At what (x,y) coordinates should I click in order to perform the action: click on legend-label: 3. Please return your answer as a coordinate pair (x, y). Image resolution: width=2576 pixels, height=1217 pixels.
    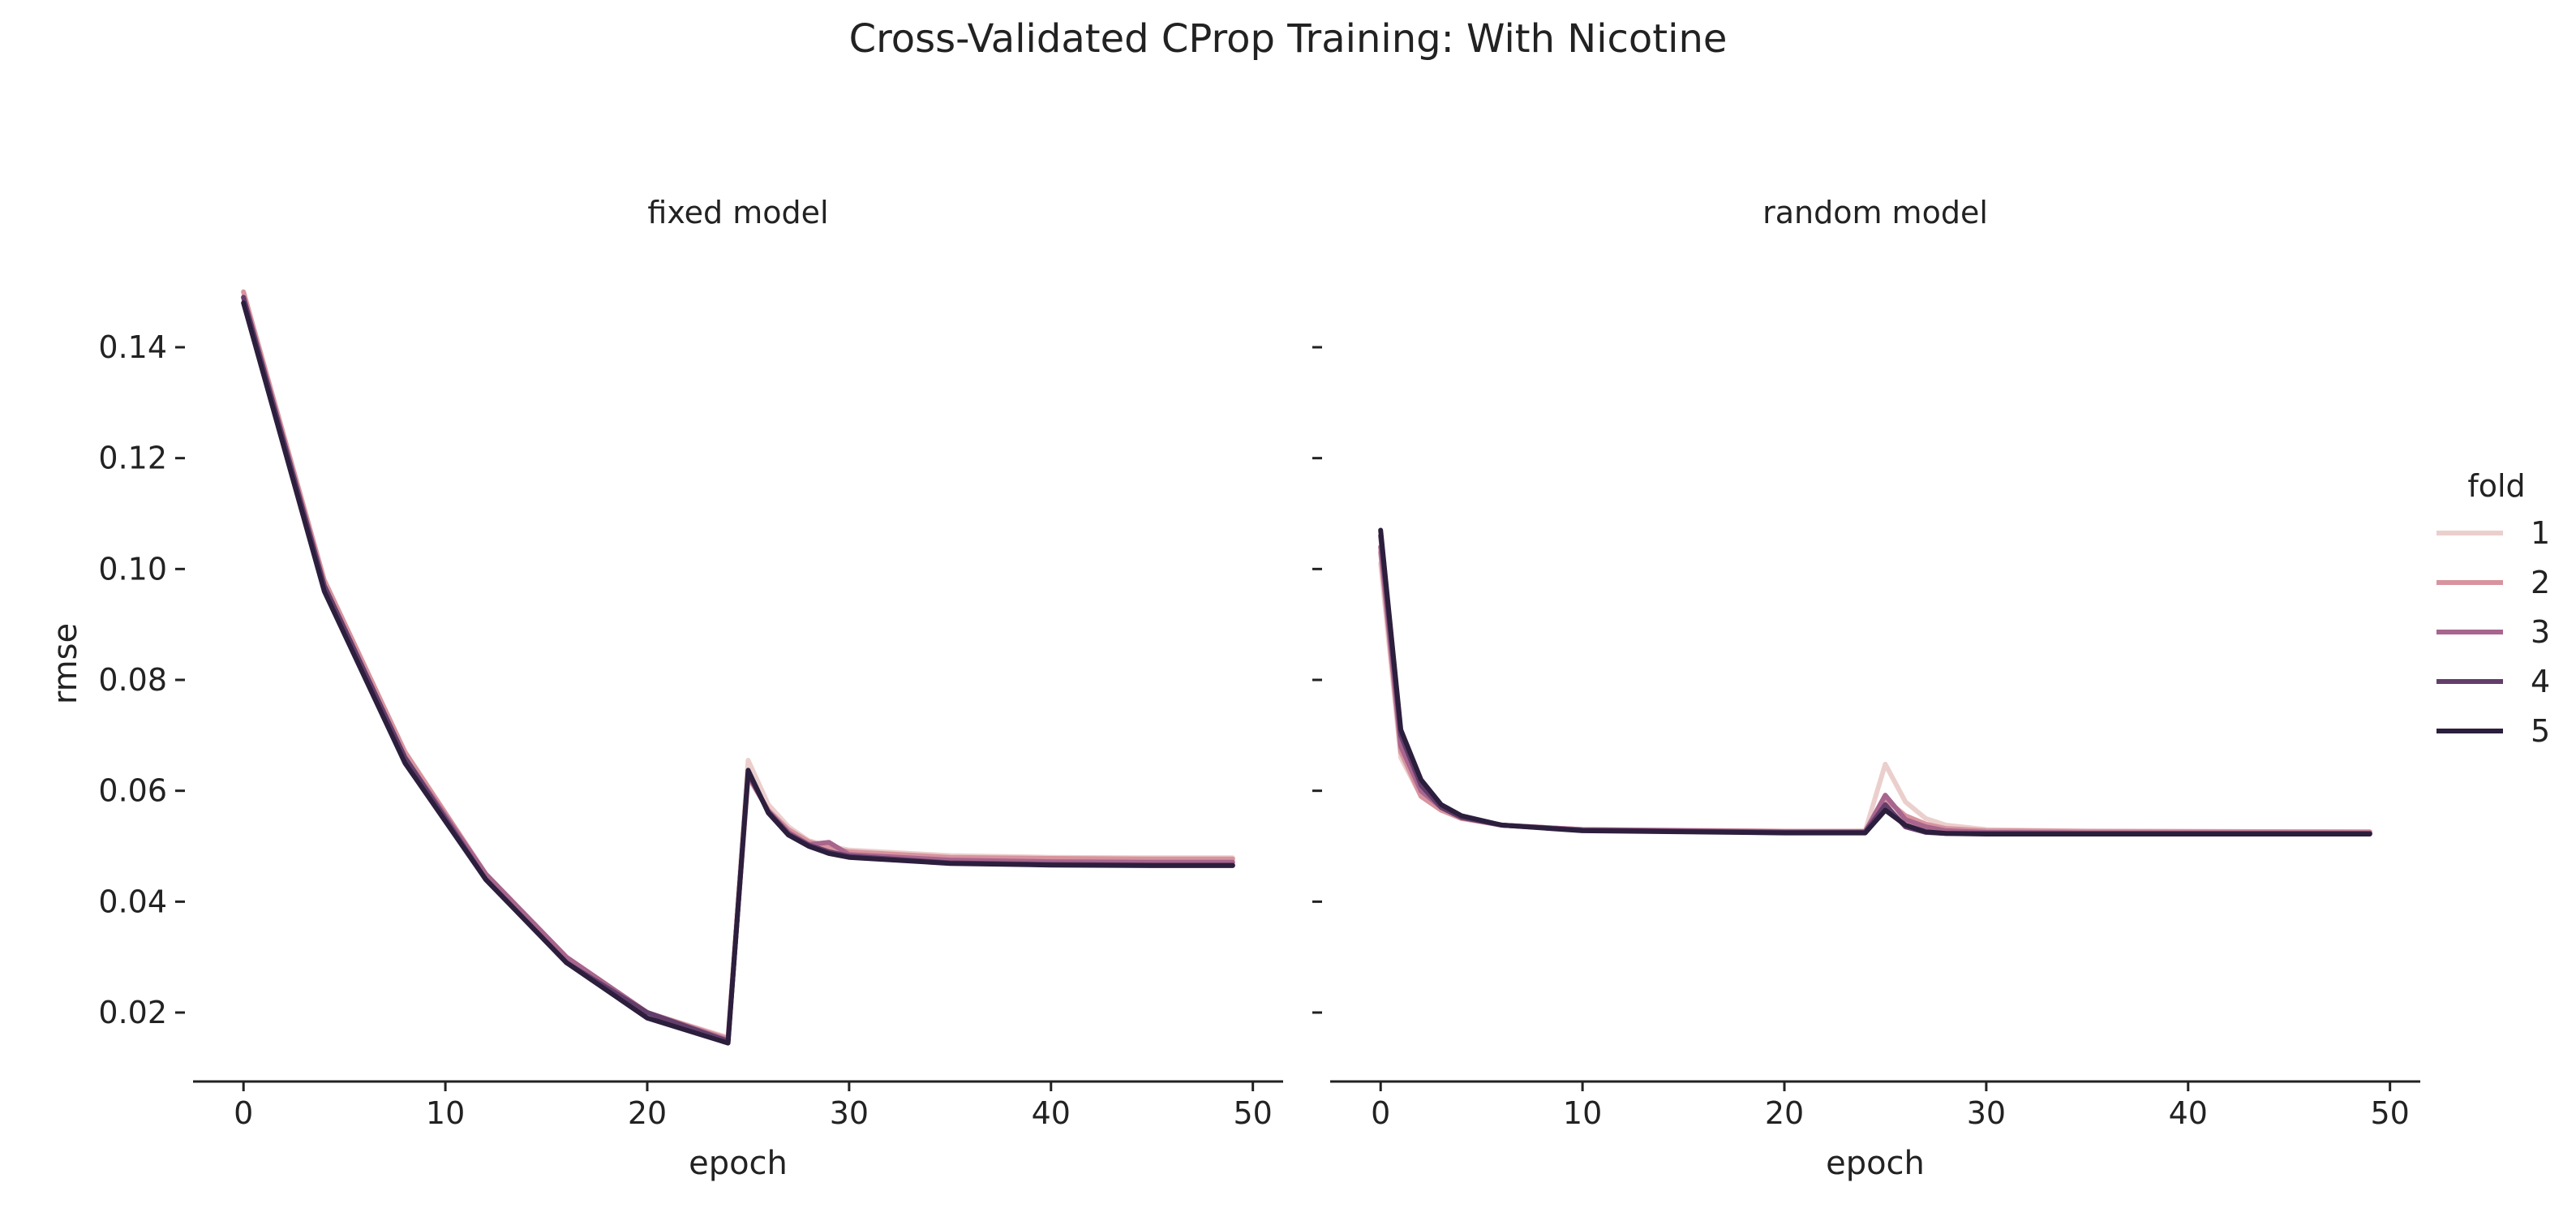
    Looking at the image, I should click on (2540, 632).